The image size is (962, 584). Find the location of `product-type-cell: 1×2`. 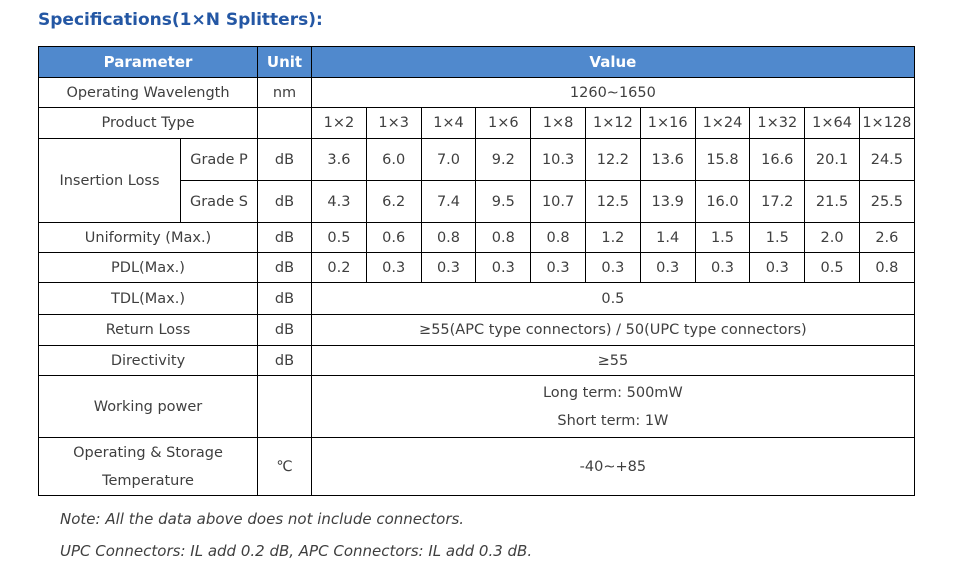

product-type-cell: 1×2 is located at coordinates (339, 123).